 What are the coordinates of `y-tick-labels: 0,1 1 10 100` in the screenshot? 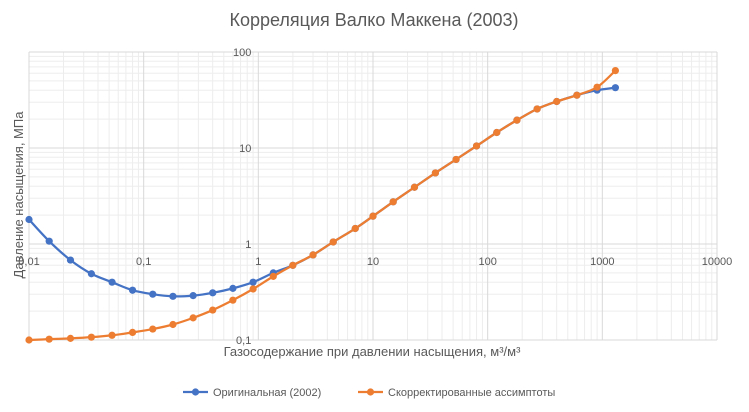 It's located at (242, 197).